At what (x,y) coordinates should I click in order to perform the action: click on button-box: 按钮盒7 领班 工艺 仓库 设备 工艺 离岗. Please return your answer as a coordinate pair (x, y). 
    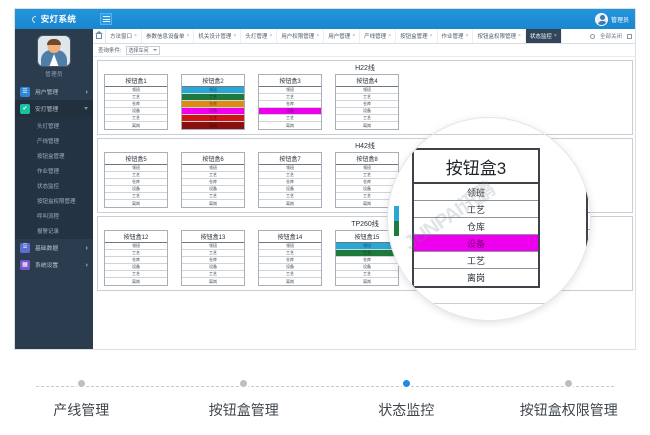
    Looking at the image, I should click on (290, 180).